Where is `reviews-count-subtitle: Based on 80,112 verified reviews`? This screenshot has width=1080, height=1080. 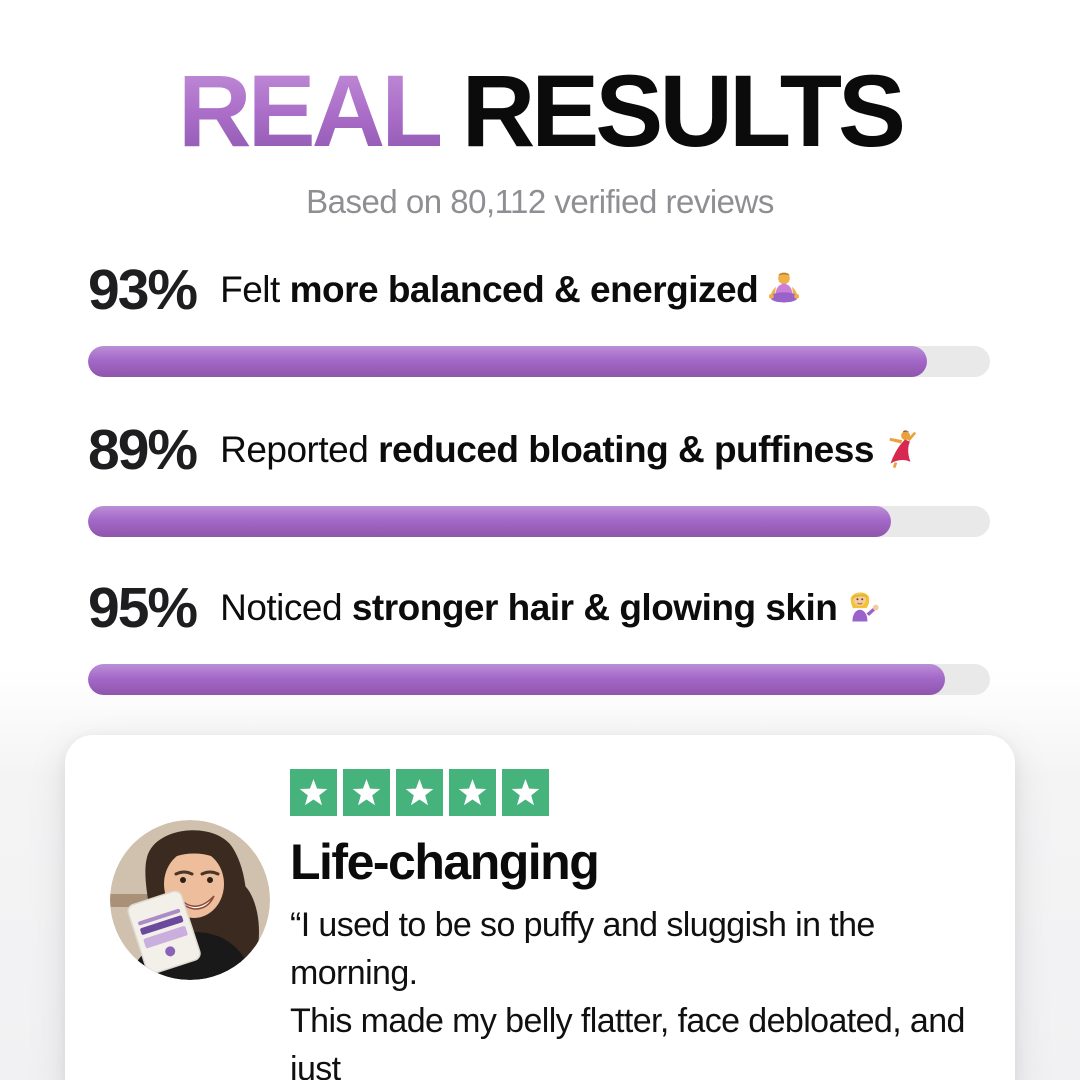 reviews-count-subtitle: Based on 80,112 verified reviews is located at coordinates (540, 201).